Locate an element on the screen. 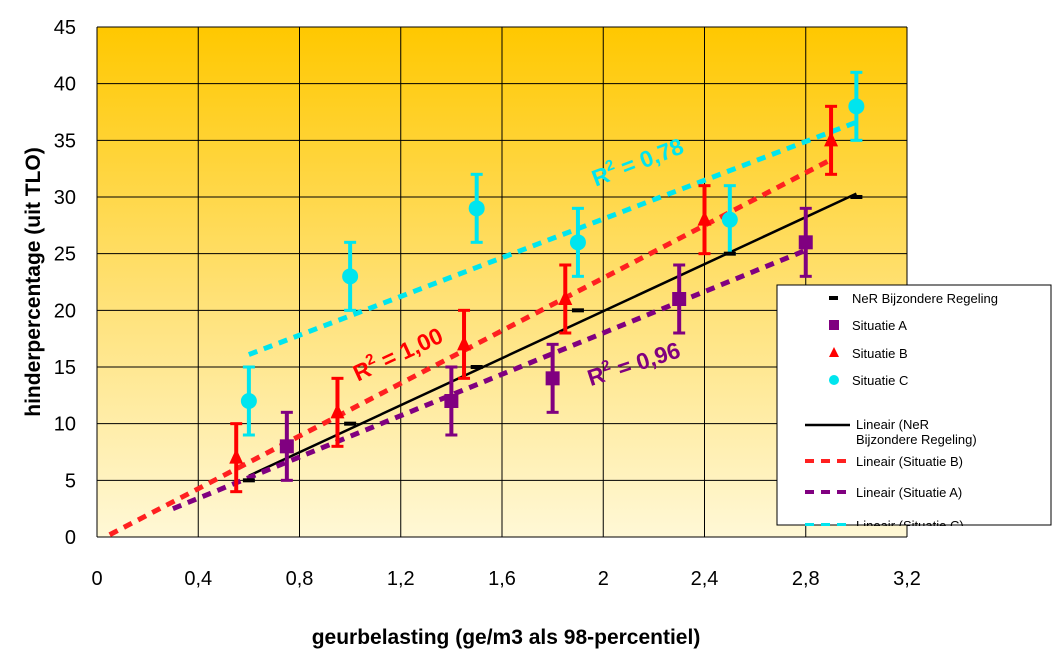  x-axis-title: geurbelasting (ge/m3 als 98-percentiel) is located at coordinates (506, 637).